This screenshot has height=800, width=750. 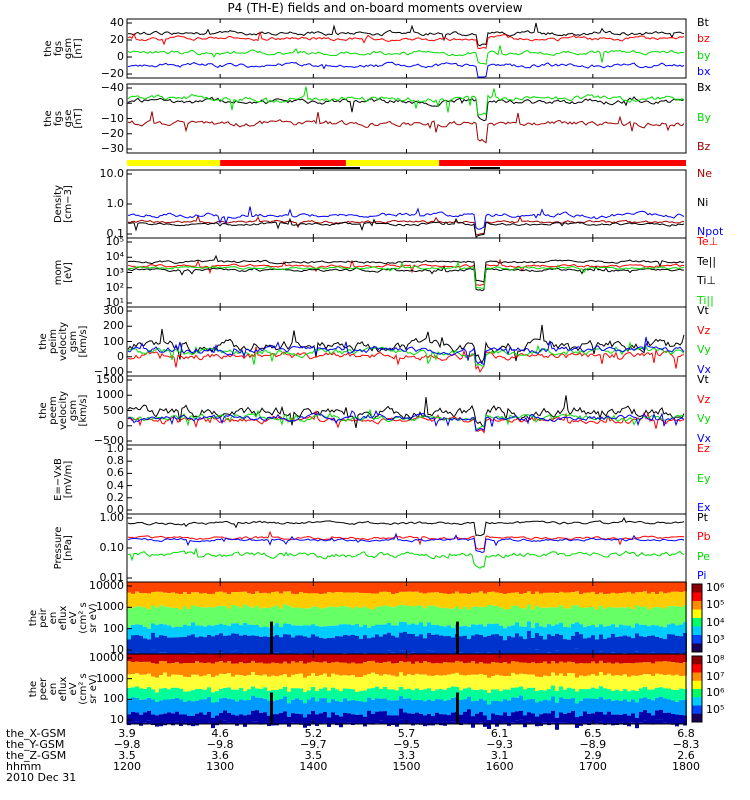 What do you see at coordinates (704, 117) in the screenshot?
I see `legend-fgs_gse-1: By` at bounding box center [704, 117].